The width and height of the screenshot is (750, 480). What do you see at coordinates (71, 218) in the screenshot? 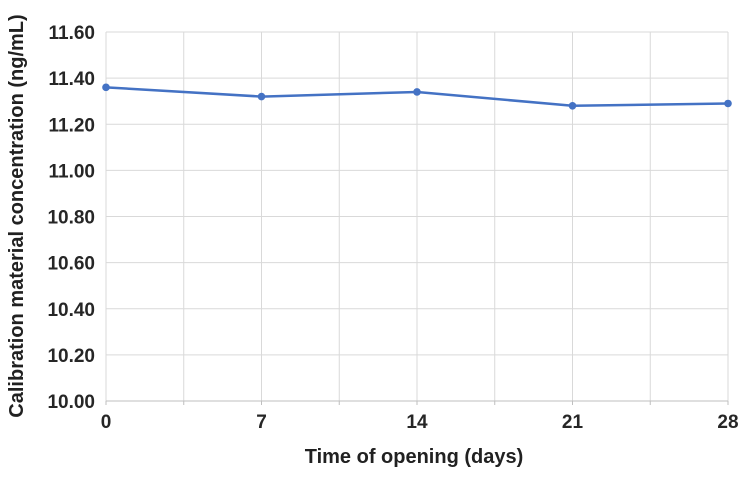
I see `y-tick-label: 10.80` at bounding box center [71, 218].